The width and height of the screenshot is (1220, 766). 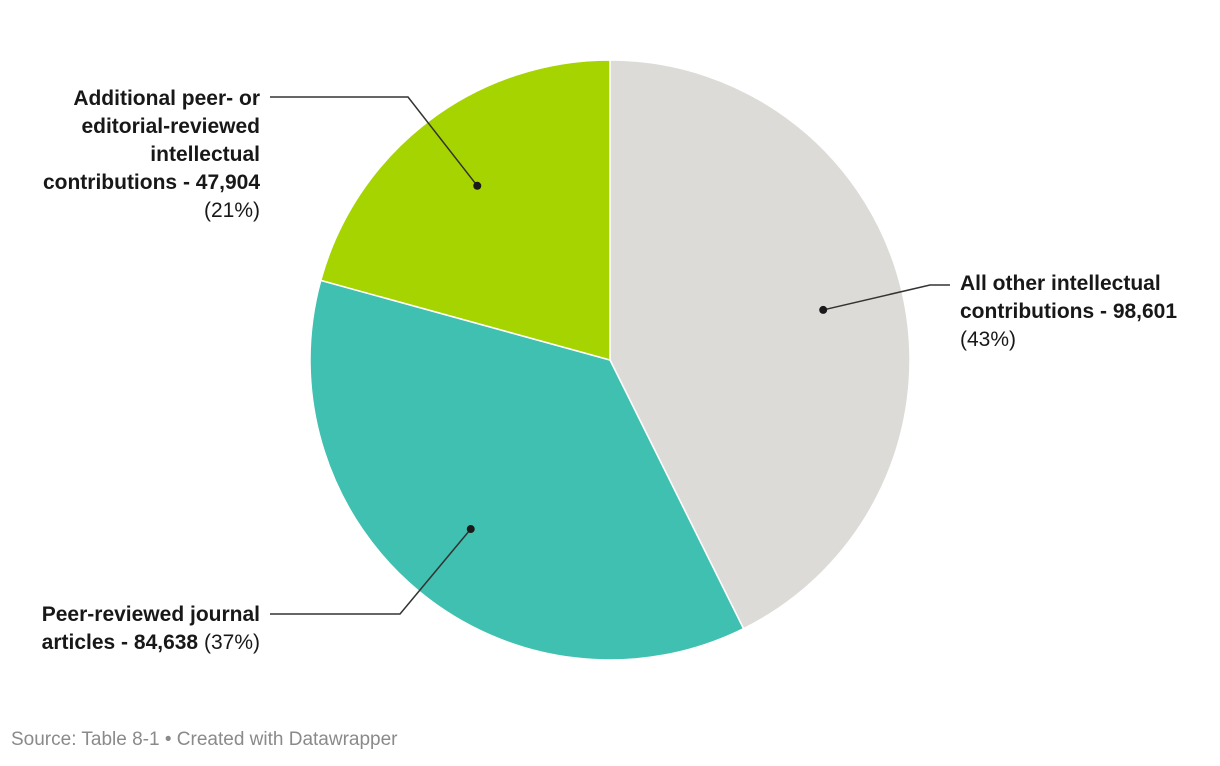 I want to click on slice-label-additional-line4: contributions - 47,904, so click(x=151, y=182).